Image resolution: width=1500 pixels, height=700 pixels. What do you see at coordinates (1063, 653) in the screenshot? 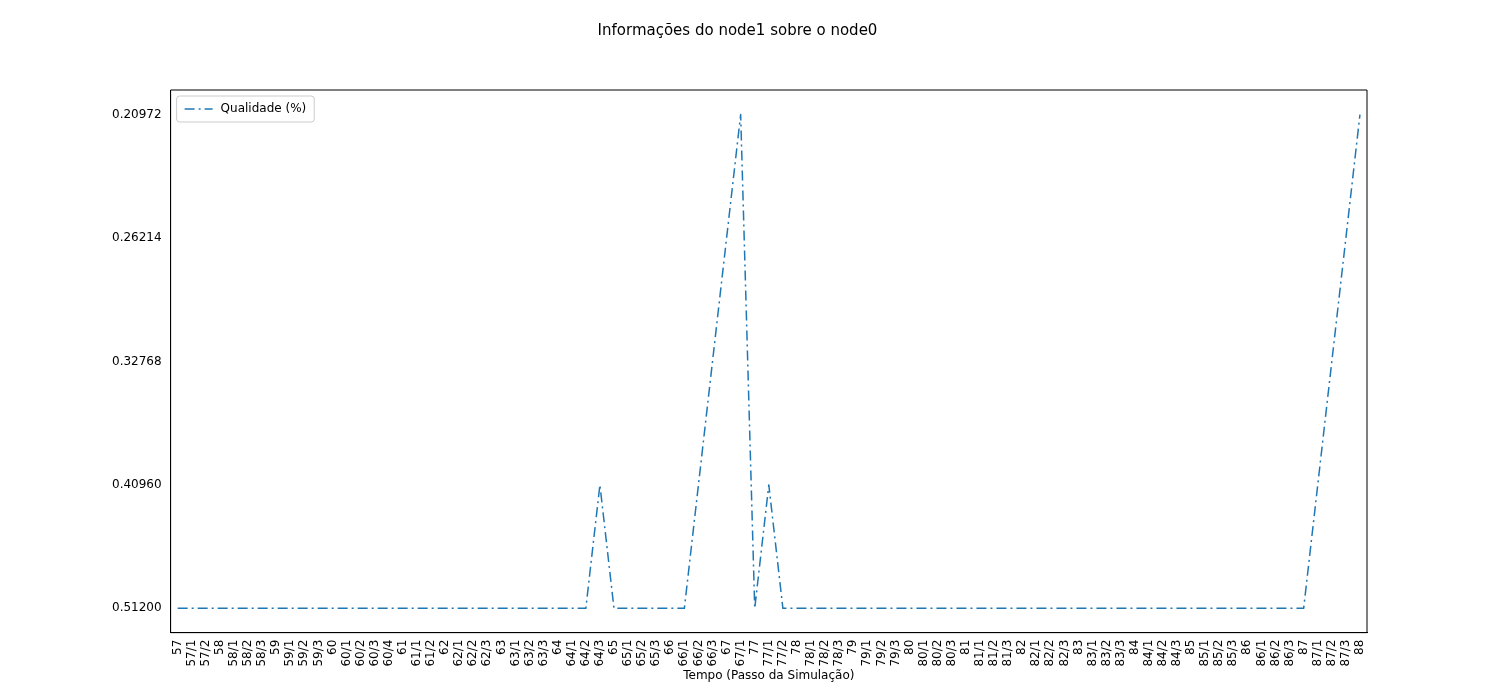
I see `x-tick-label: 82/3` at bounding box center [1063, 653].